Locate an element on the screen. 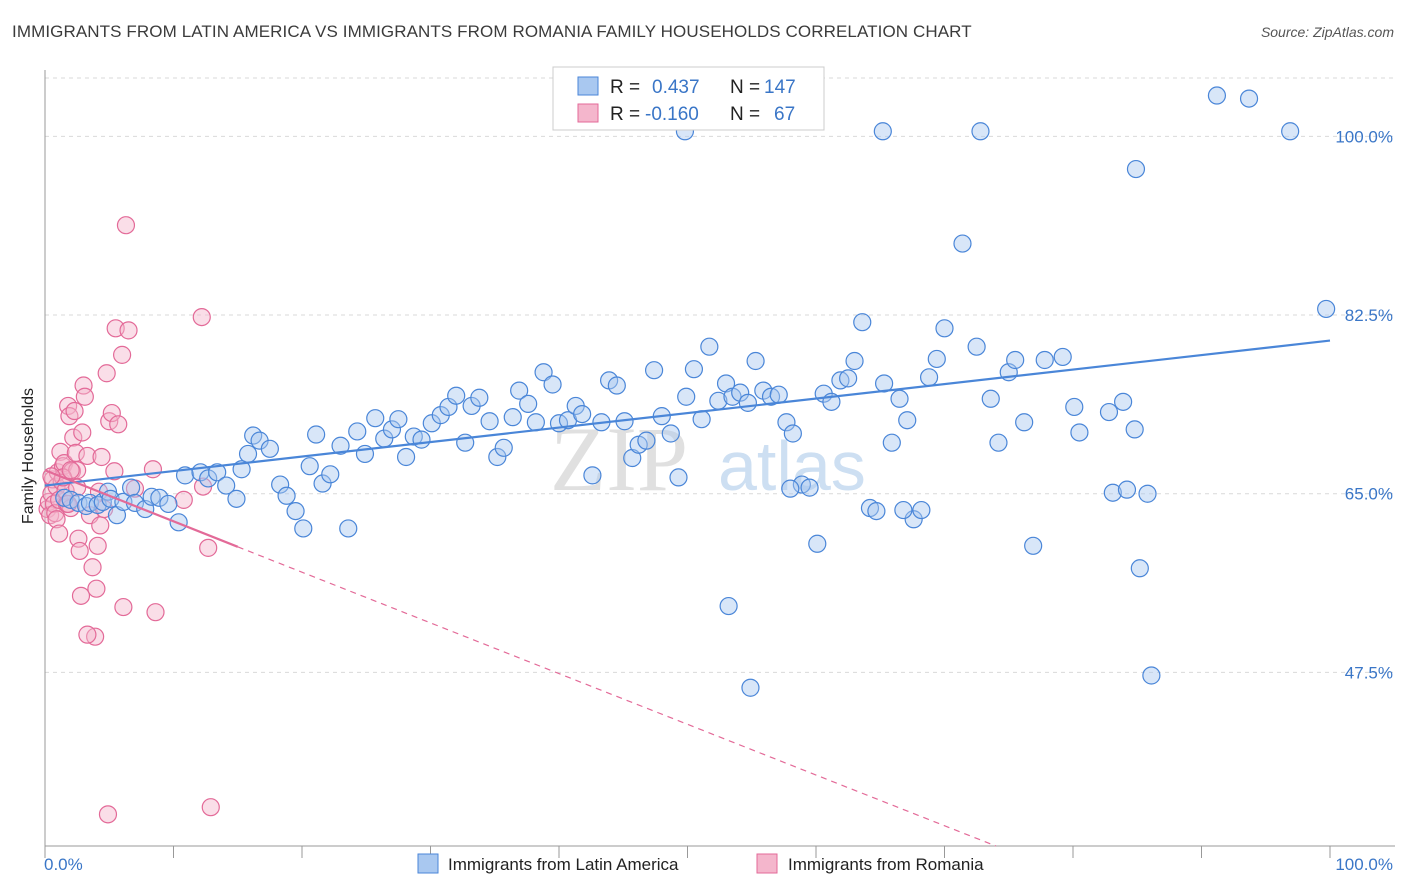 The image size is (1406, 892). series-romania-points is located at coordinates (129, 520).